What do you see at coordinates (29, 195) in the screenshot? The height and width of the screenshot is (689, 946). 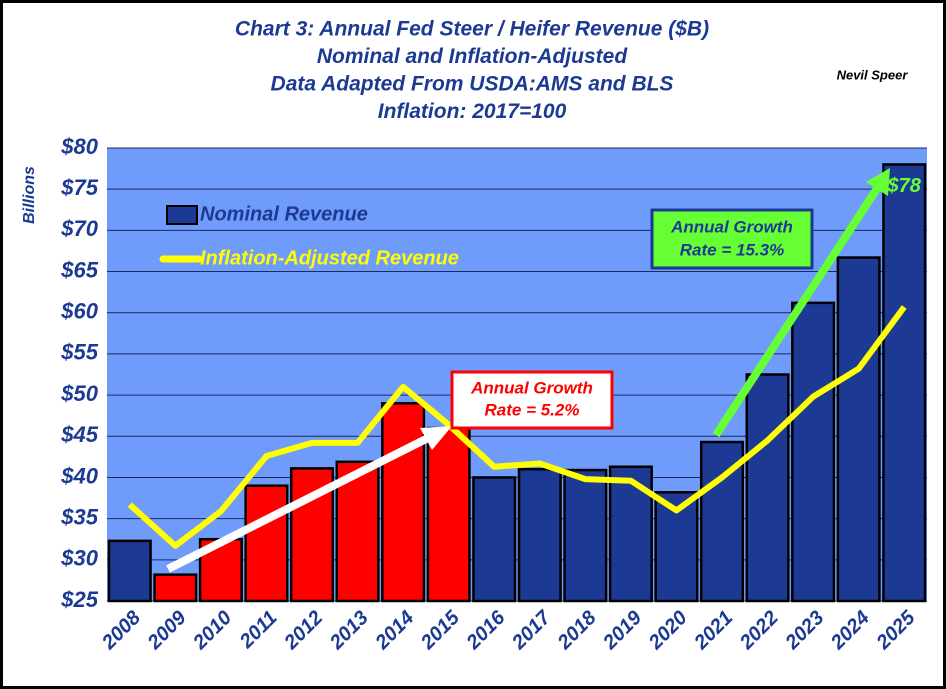 I see `y-axis-label: Billions` at bounding box center [29, 195].